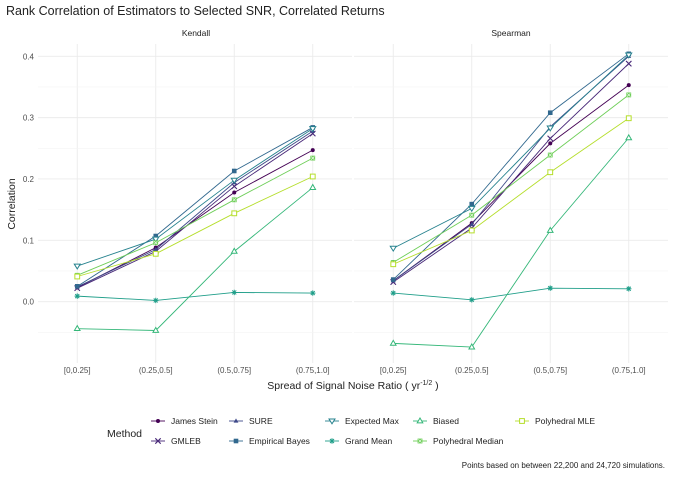 Image resolution: width=673 pixels, height=482 pixels. I want to click on legend-title: Method, so click(124, 434).